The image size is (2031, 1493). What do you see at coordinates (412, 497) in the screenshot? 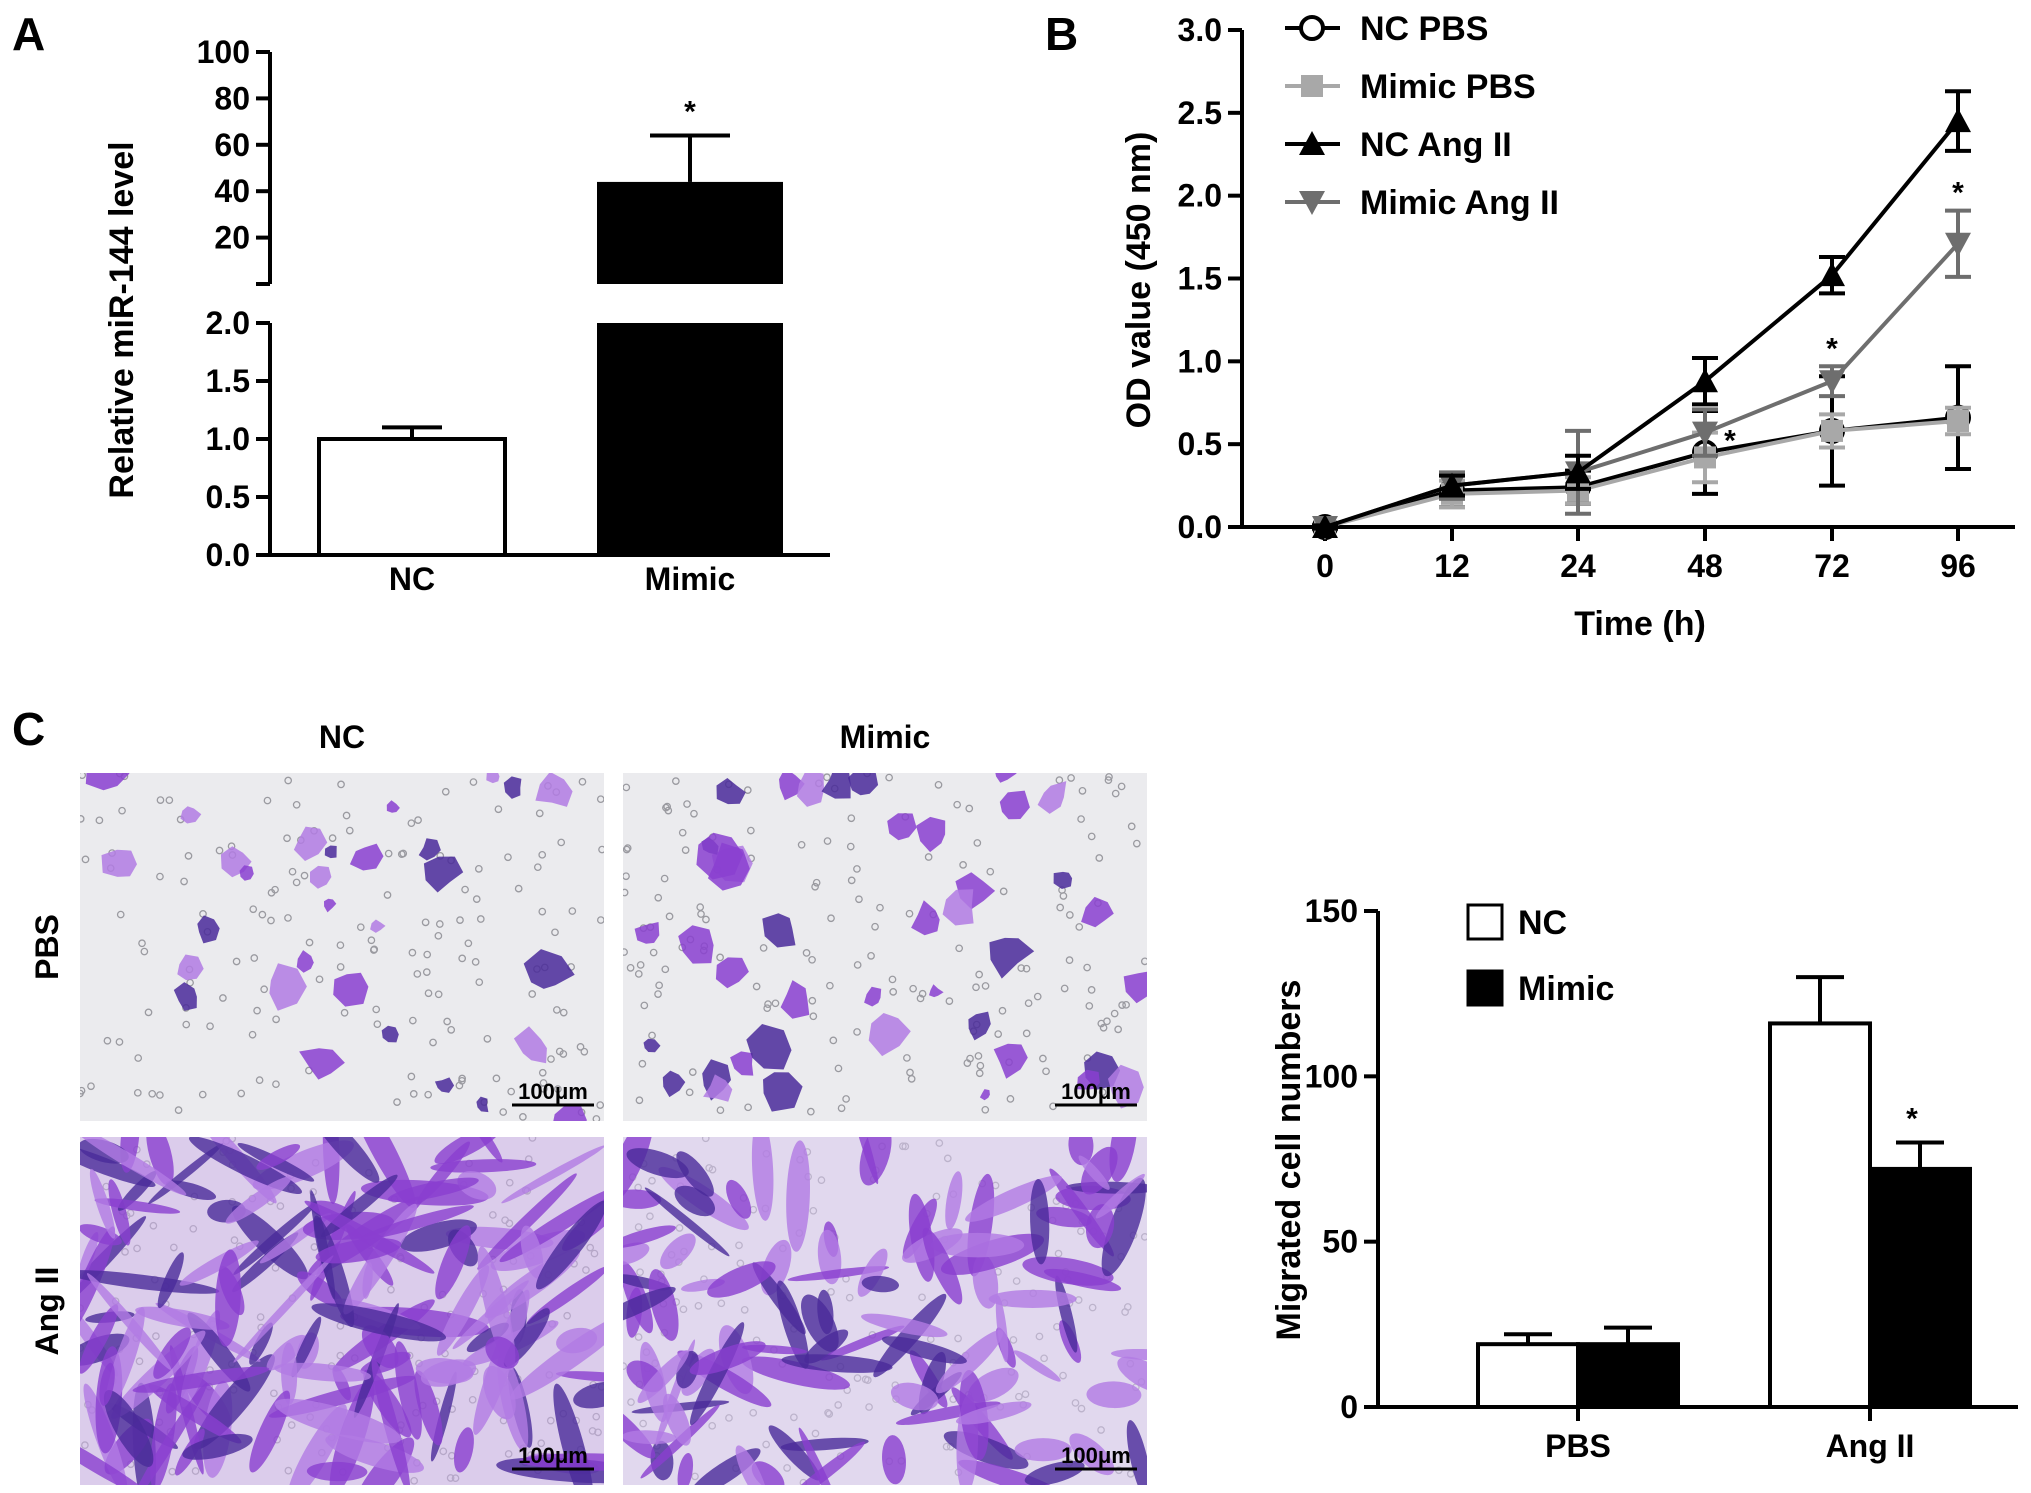
I see `bar-nc` at bounding box center [412, 497].